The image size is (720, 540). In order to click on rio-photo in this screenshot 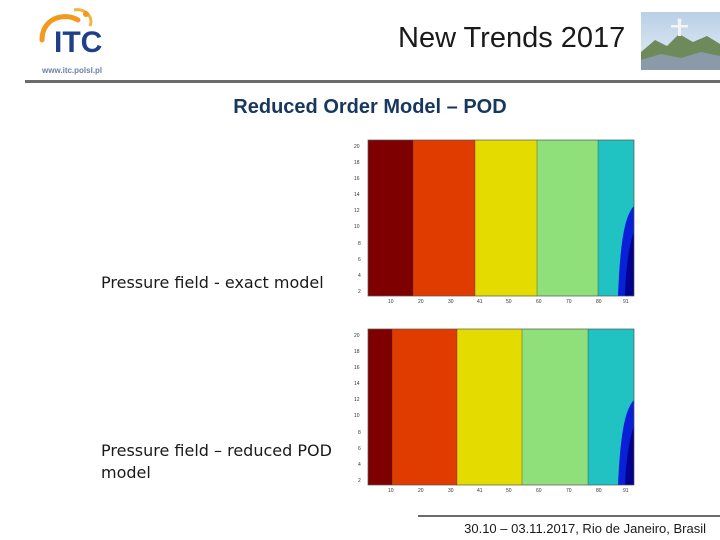, I will do `click(680, 41)`.